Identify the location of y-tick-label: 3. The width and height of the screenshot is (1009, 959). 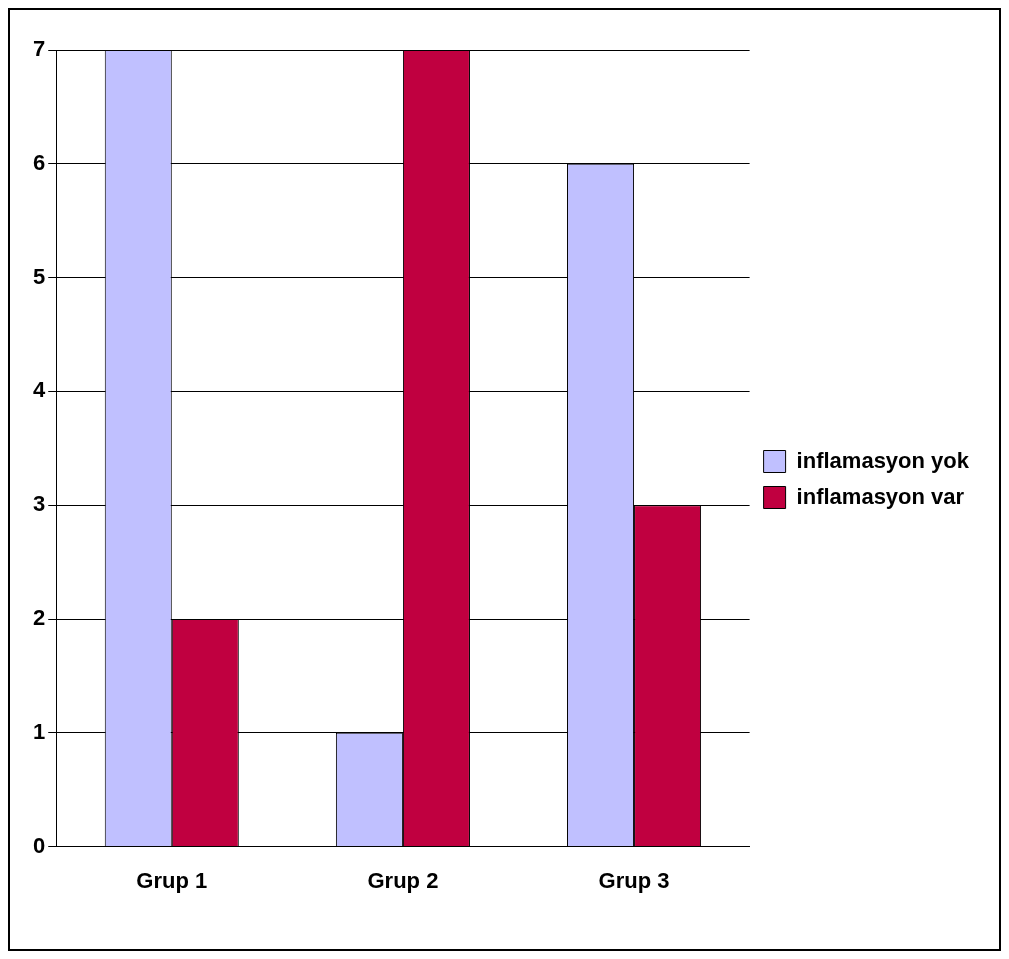
(39, 504).